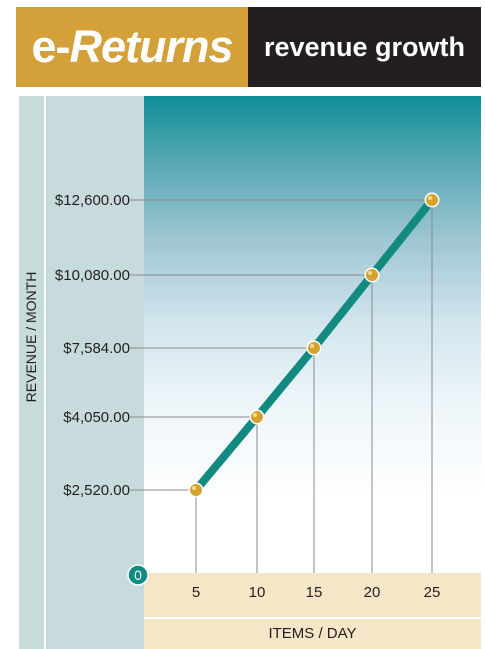 Image resolution: width=485 pixels, height=649 pixels. What do you see at coordinates (196, 592) in the screenshot?
I see `x-tick-label: 5` at bounding box center [196, 592].